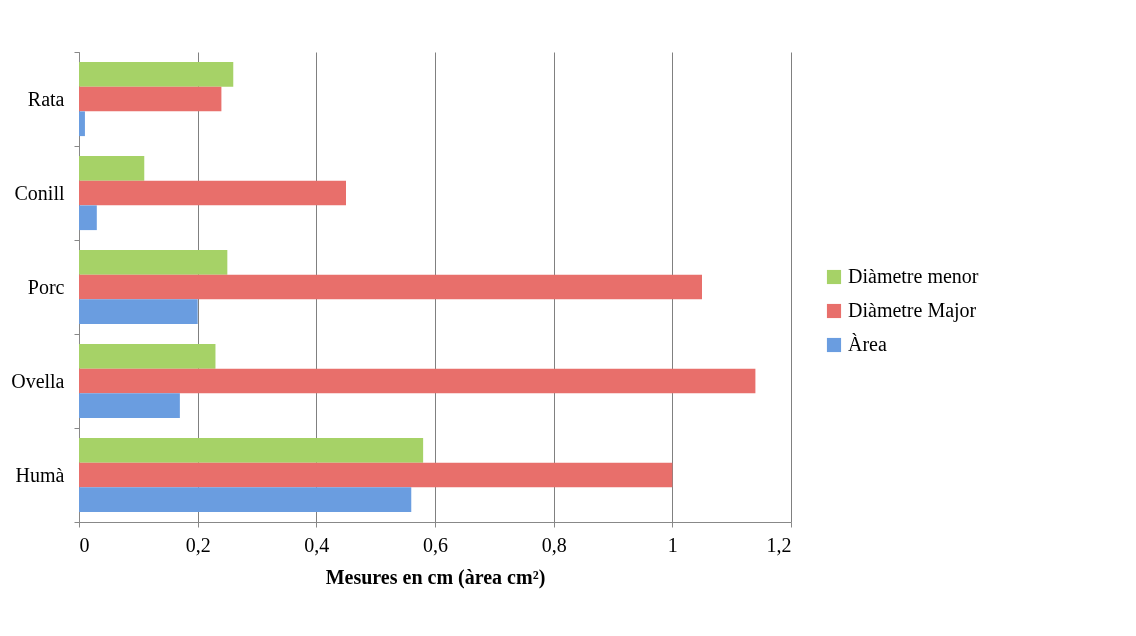 Image resolution: width=1136 pixels, height=636 pixels. Describe the element at coordinates (554, 544) in the screenshot. I see `x-tick-label: 0,8` at that location.